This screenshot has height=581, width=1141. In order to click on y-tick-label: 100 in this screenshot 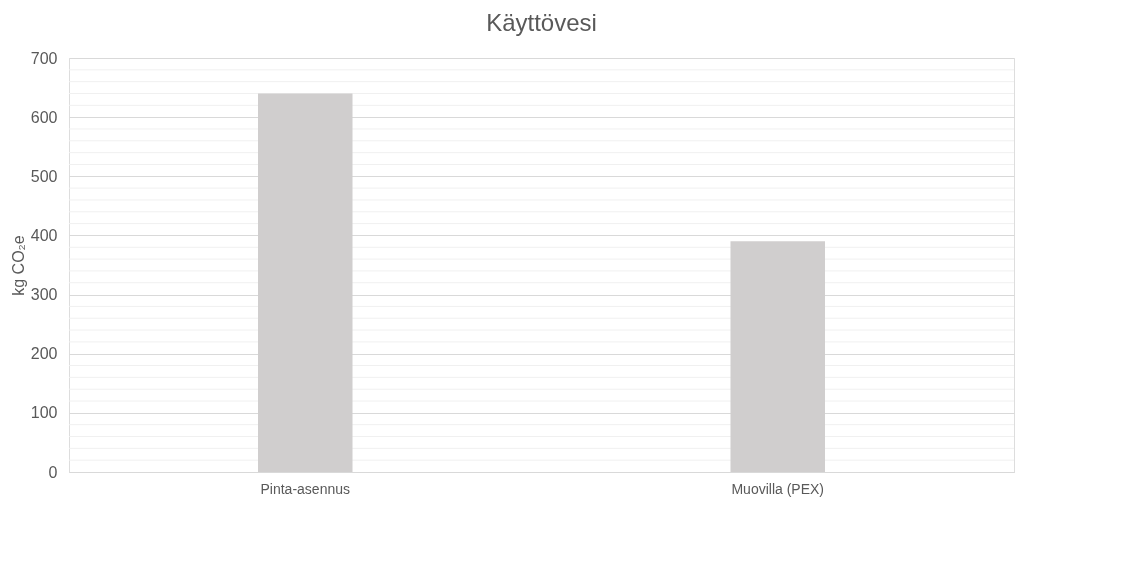, I will do `click(44, 413)`.